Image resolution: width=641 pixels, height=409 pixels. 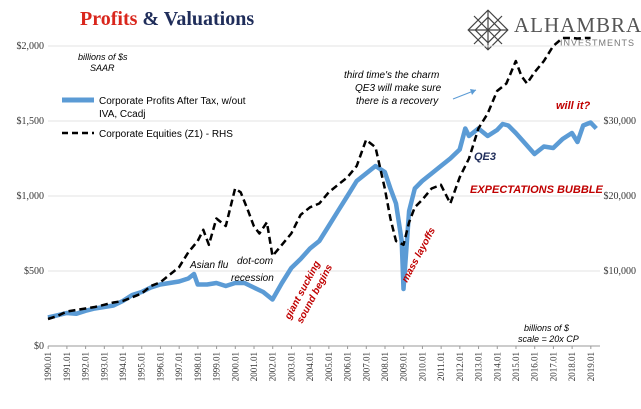 I want to click on right-axis-unit-line1: billions of $, so click(x=547, y=328).